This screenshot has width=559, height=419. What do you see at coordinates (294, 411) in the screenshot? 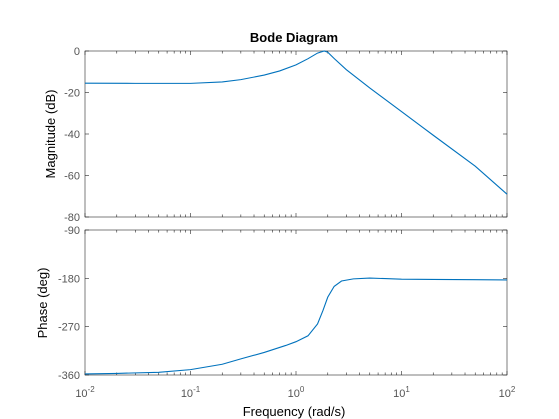
I see `x-axis-label: Frequency (rad/s)` at bounding box center [294, 411].